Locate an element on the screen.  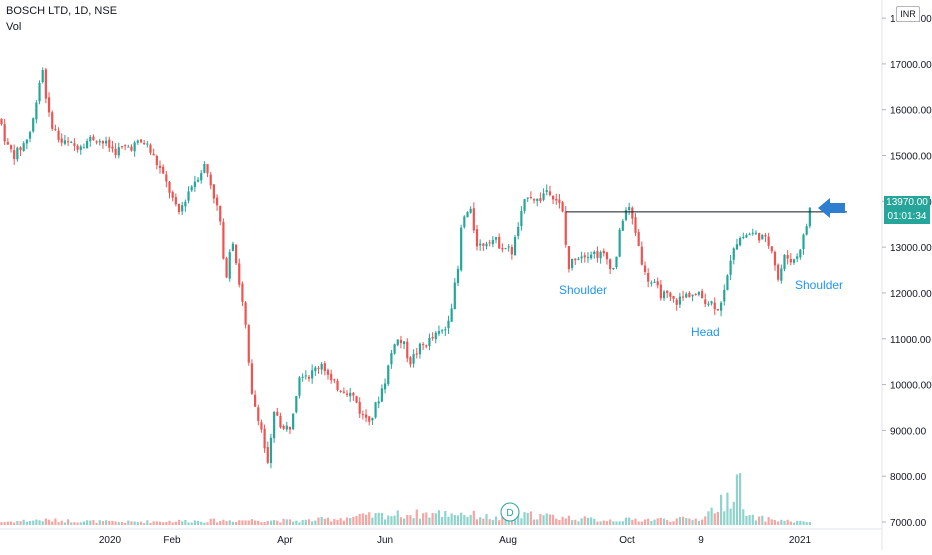
currency-badge: INR is located at coordinates (908, 14).